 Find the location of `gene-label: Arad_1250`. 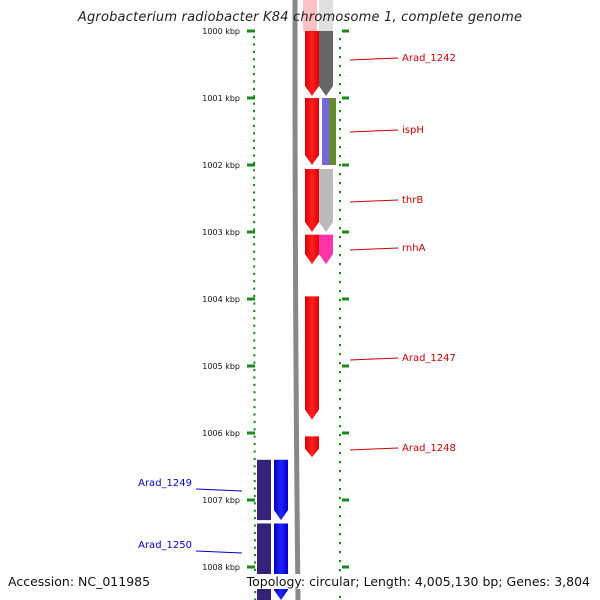

gene-label: Arad_1250 is located at coordinates (165, 545).